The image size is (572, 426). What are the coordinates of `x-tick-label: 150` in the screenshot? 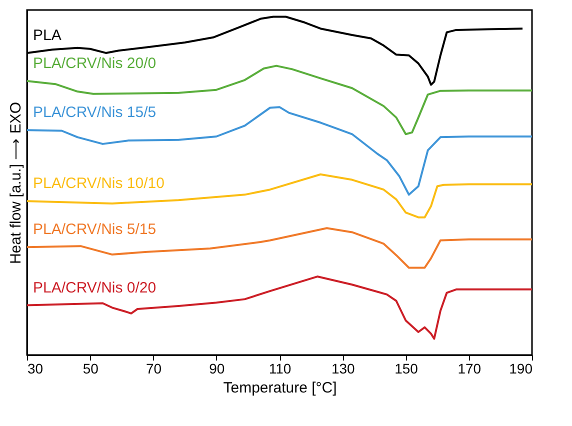 It's located at (406, 368).